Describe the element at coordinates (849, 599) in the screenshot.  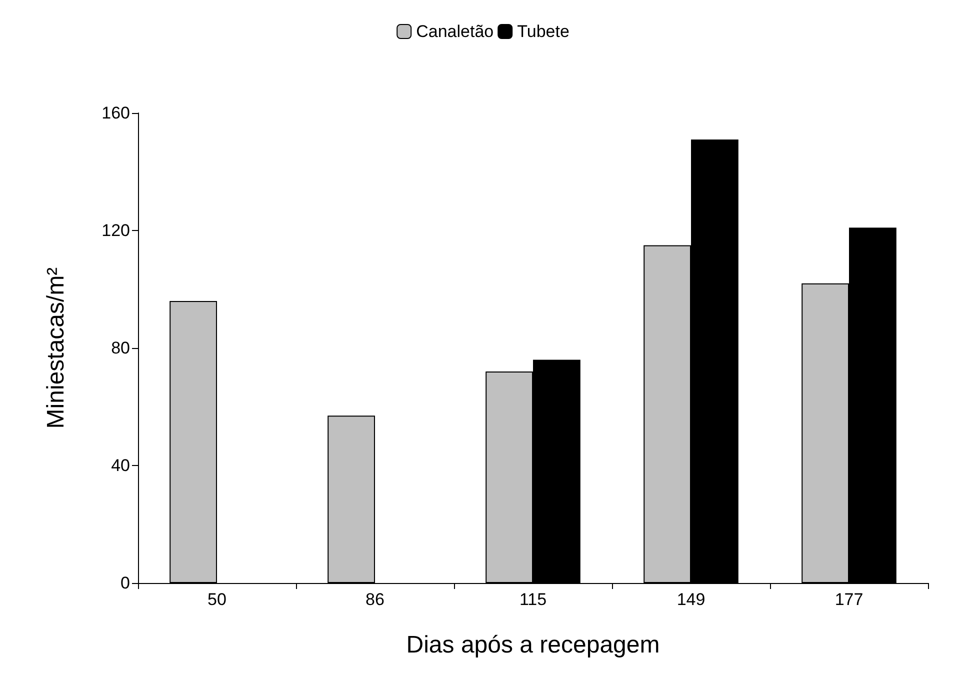
I see `x-tick-label: 177` at that location.